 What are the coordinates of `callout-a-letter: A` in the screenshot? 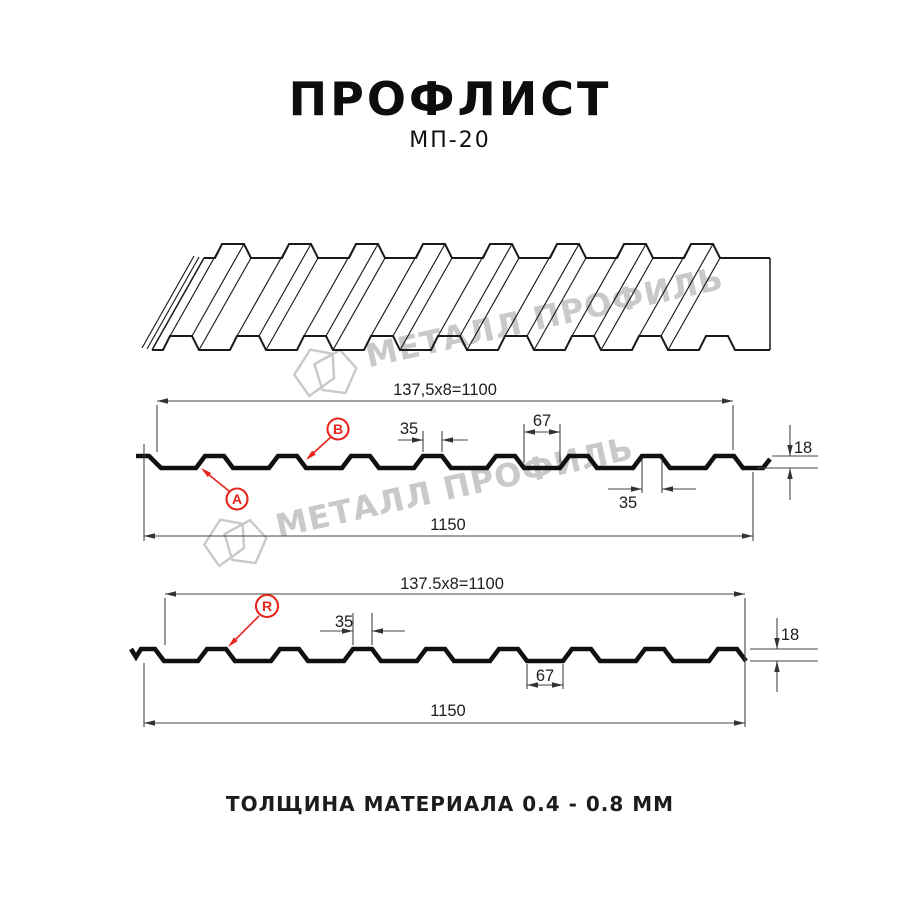 It's located at (237, 499).